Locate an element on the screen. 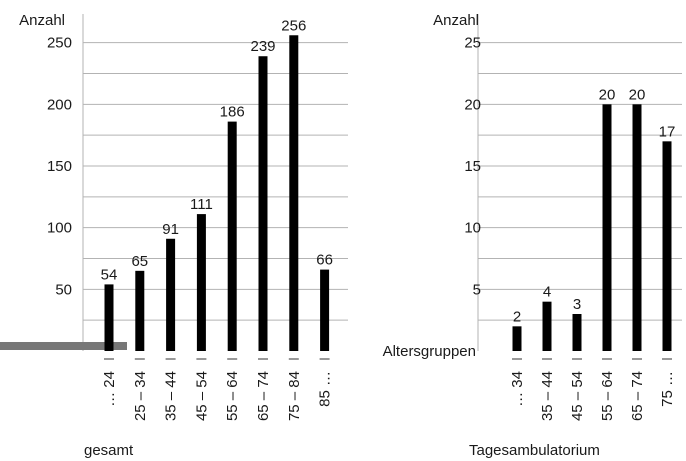 The width and height of the screenshot is (686, 461). panel-title: gesamt is located at coordinates (109, 450).